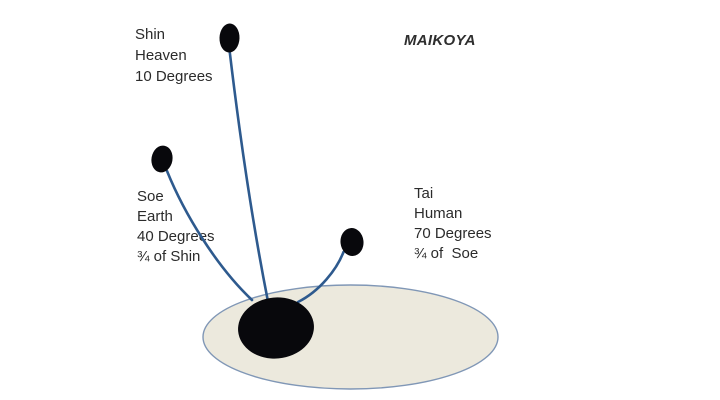 Image resolution: width=720 pixels, height=400 pixels. I want to click on soe-label: Soe Earth 40 Degrees ¾ of Shin, so click(176, 227).